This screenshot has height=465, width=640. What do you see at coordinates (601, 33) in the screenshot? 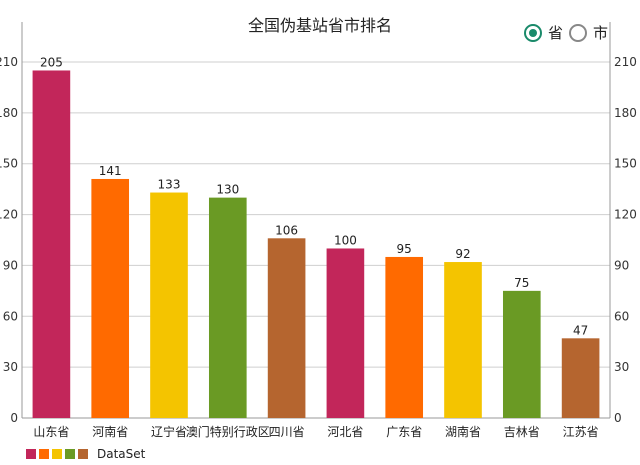
I see `radio-city-label: 市` at bounding box center [601, 33].